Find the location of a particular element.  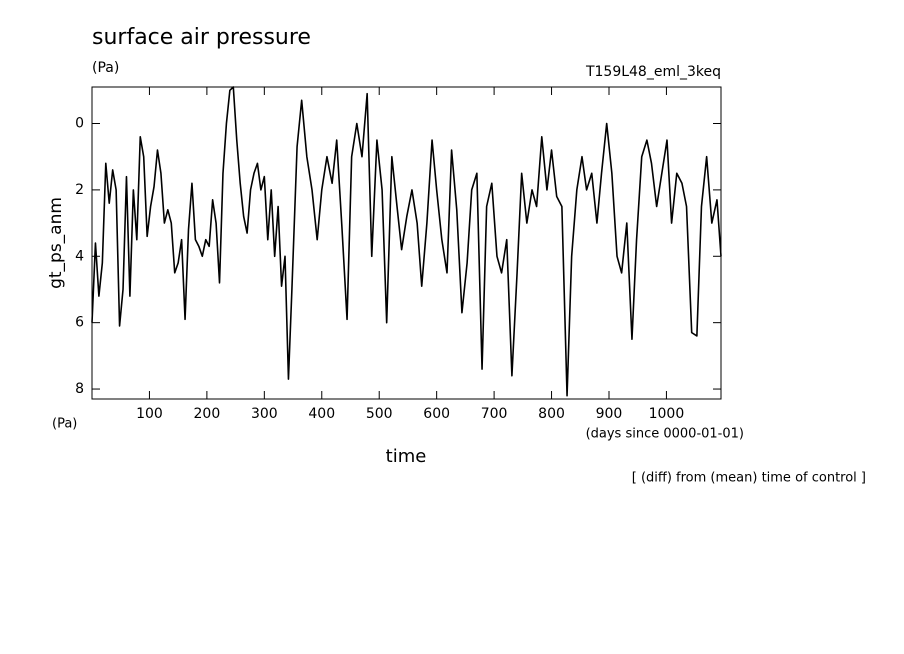

x-tick-label: 900 is located at coordinates (609, 414).